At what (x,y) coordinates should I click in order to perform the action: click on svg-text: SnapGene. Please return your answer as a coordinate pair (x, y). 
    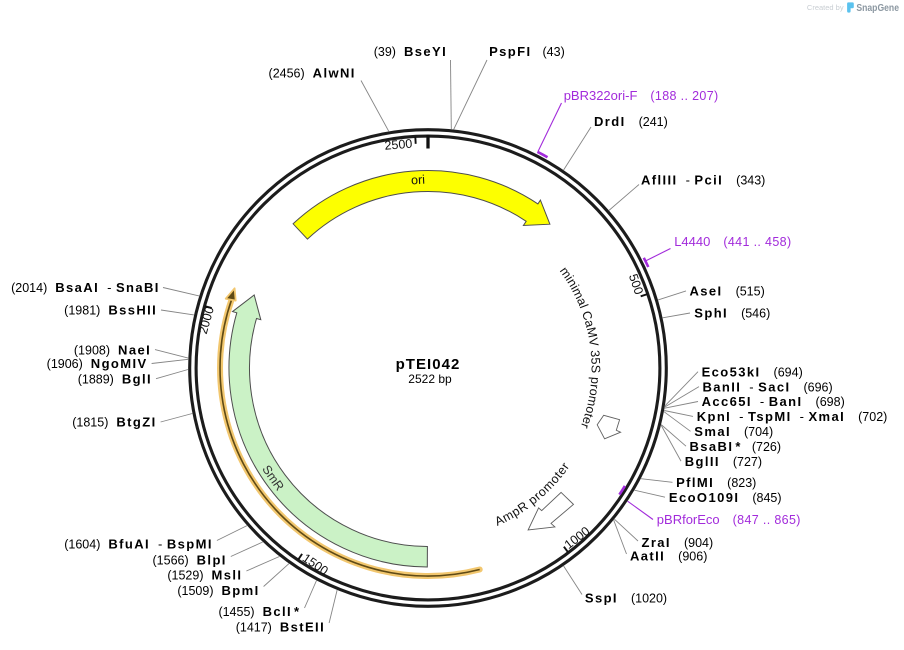
    Looking at the image, I should click on (877, 8).